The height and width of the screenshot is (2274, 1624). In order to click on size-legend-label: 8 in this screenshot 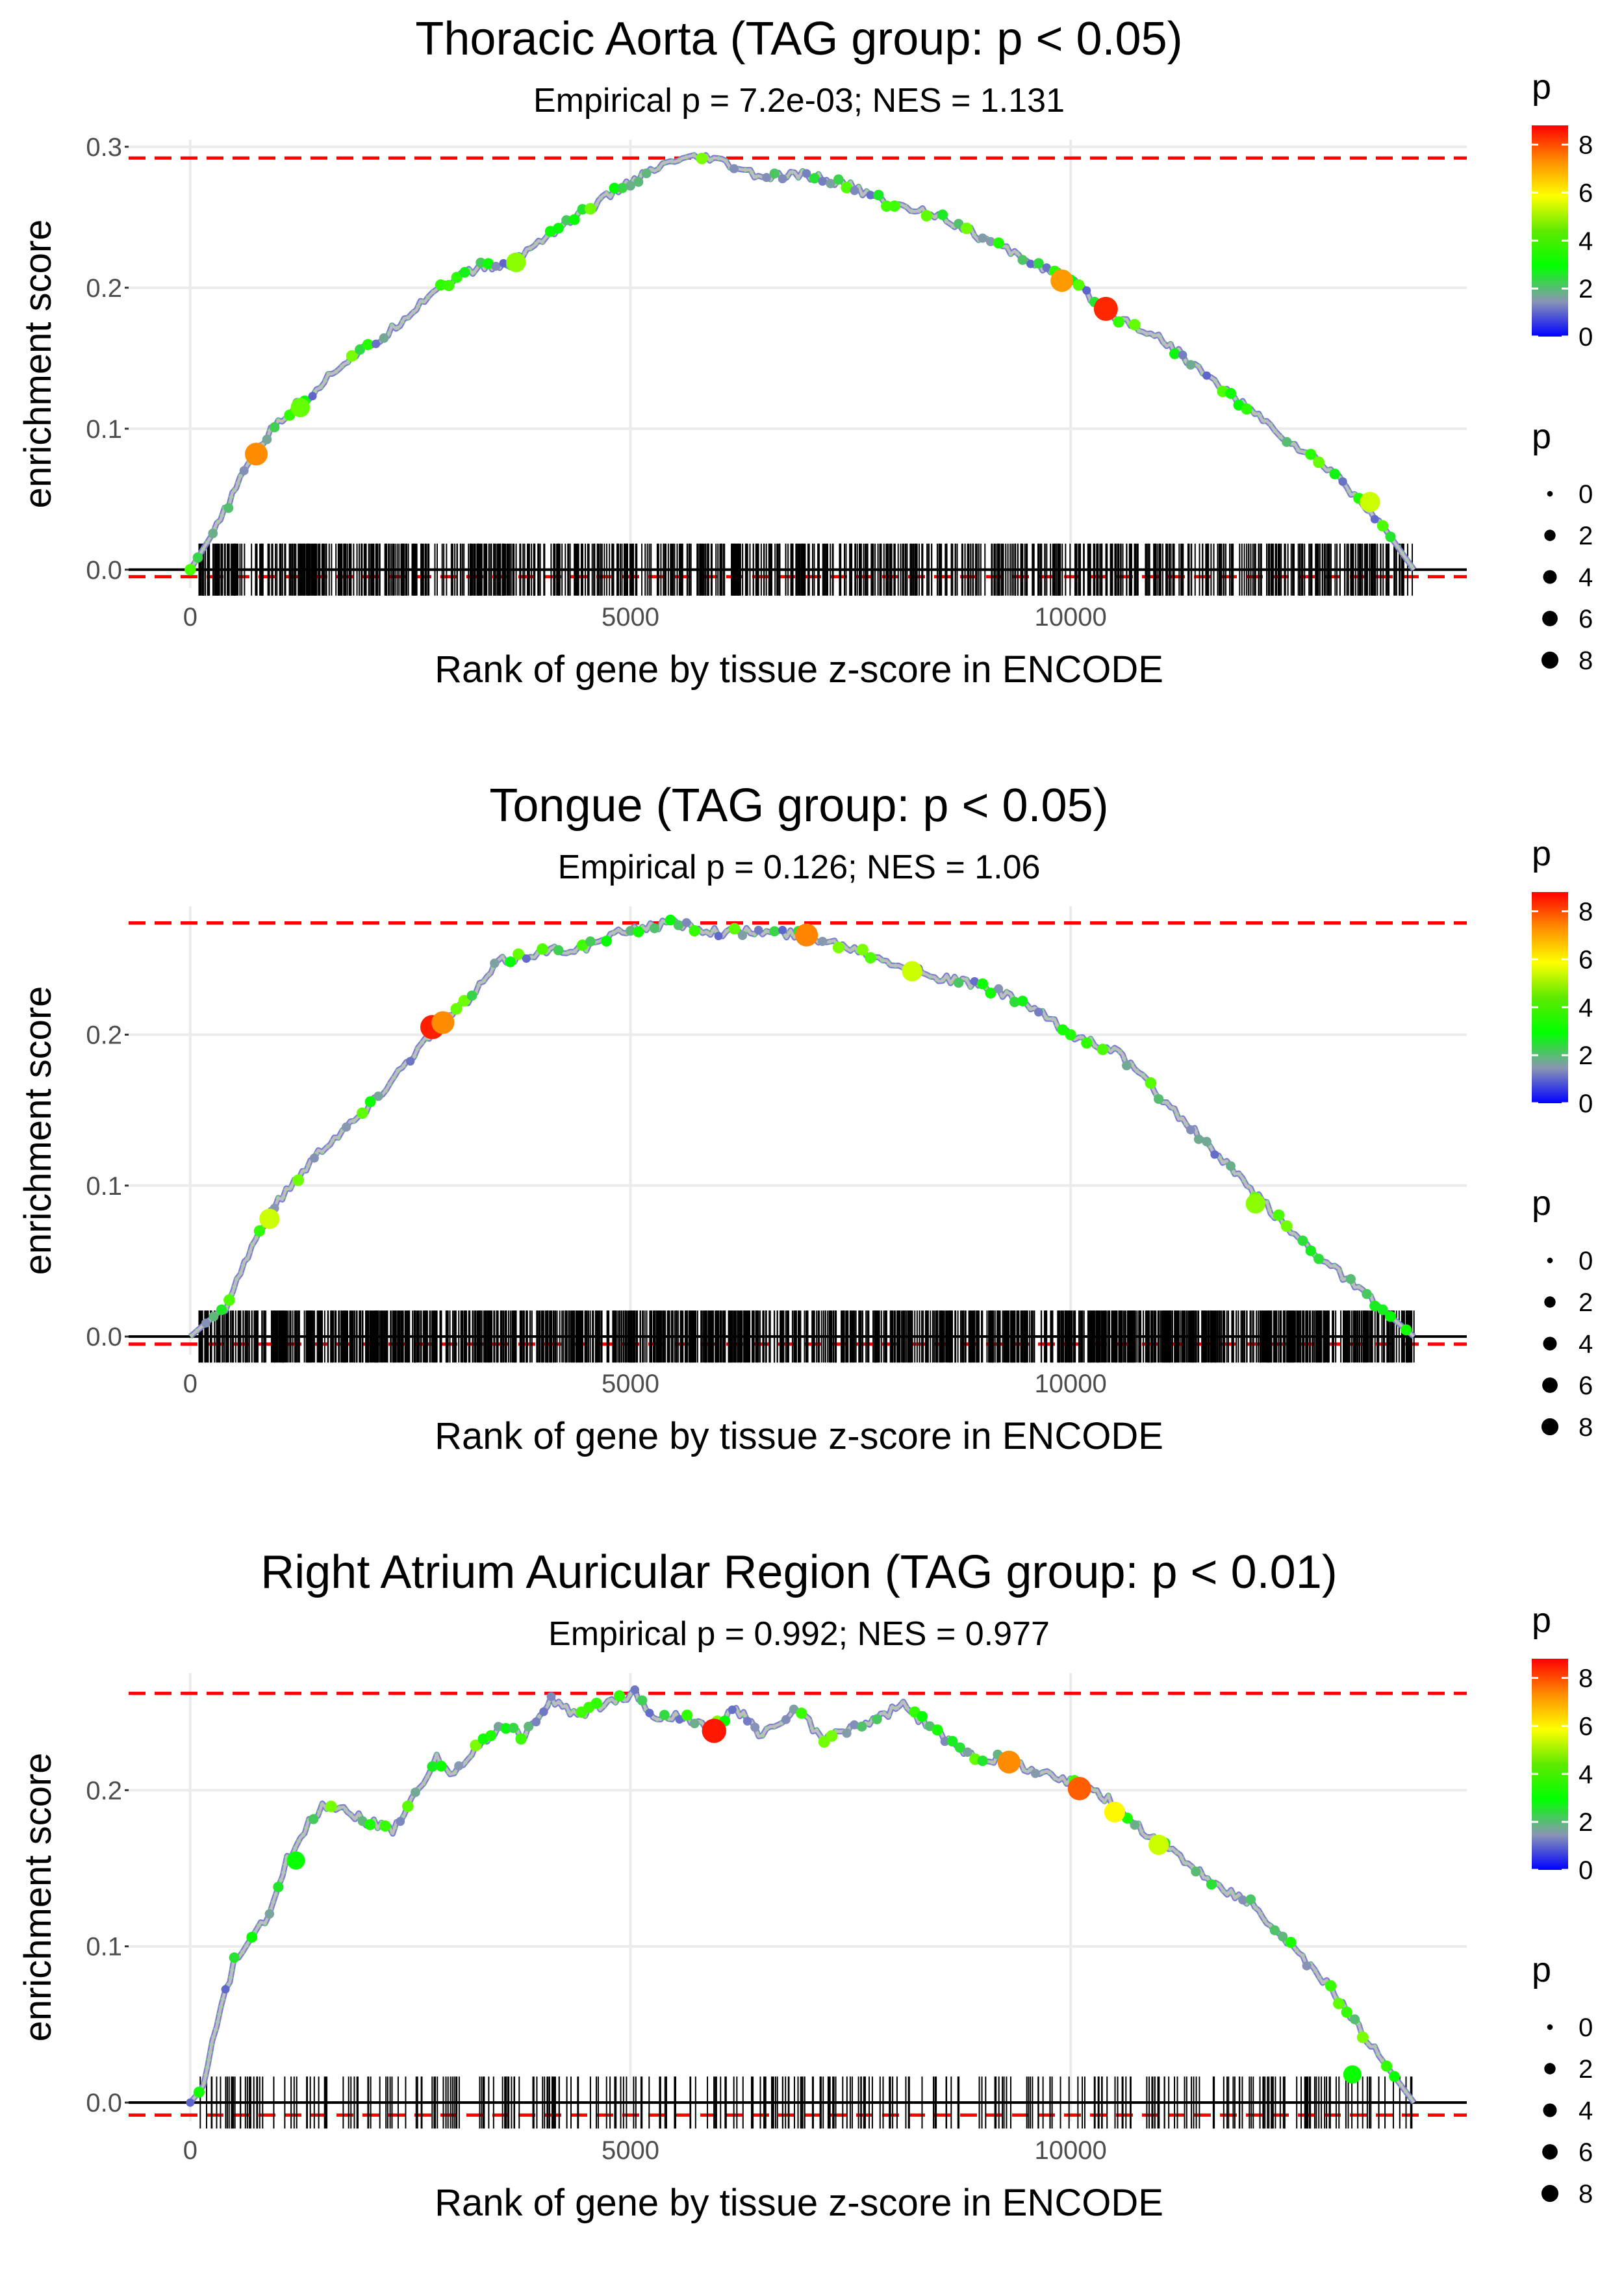, I will do `click(1586, 1427)`.